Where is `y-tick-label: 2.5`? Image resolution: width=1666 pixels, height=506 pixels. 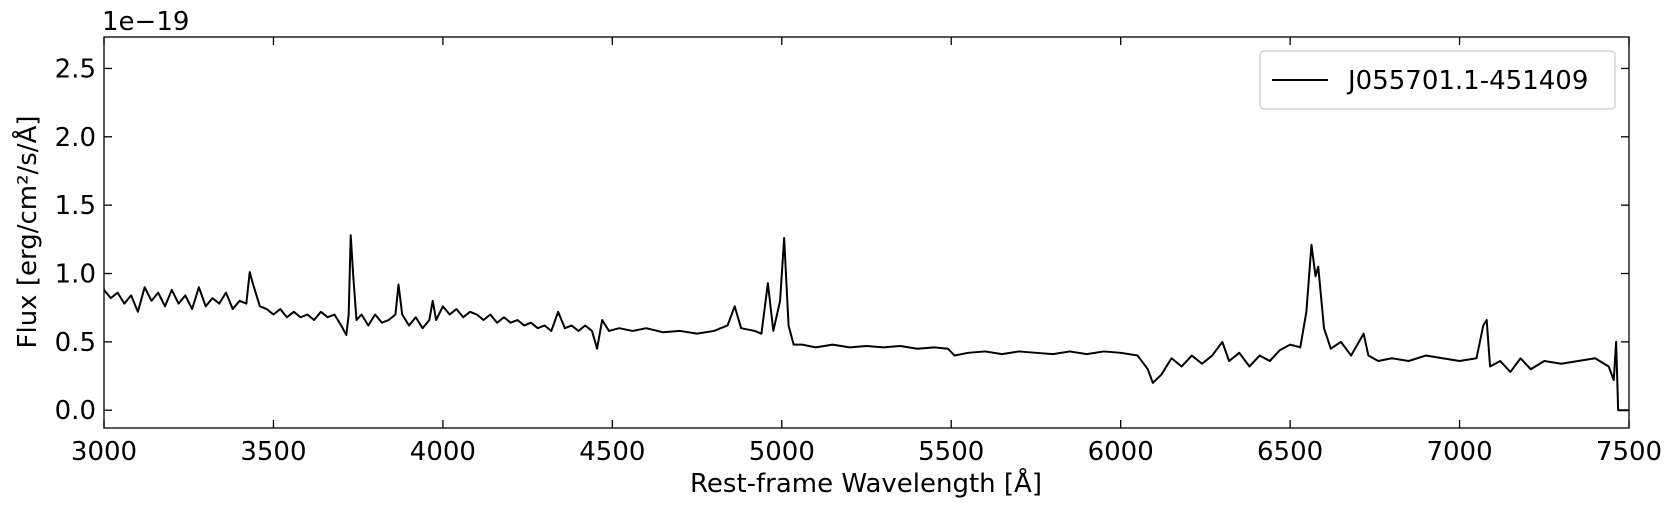
y-tick-label: 2.5 is located at coordinates (75, 69).